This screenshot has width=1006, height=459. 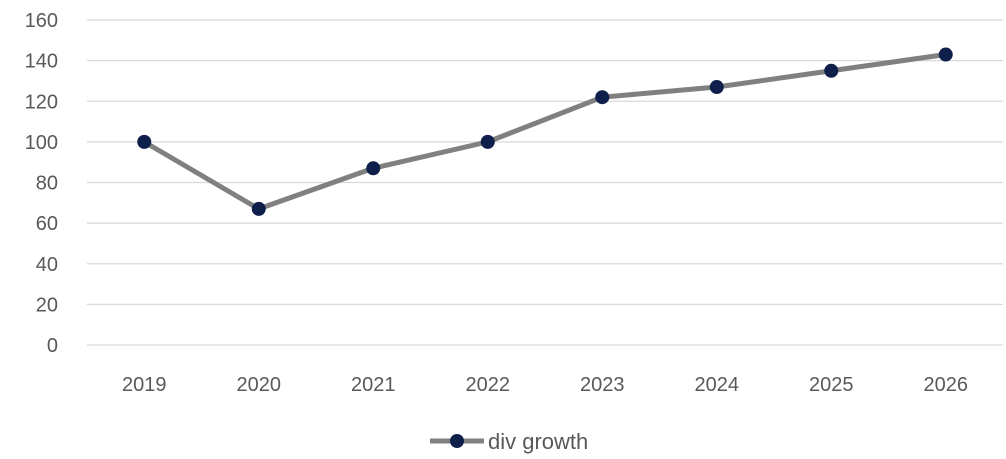 What do you see at coordinates (259, 385) in the screenshot?
I see `x-tick-label: 2020` at bounding box center [259, 385].